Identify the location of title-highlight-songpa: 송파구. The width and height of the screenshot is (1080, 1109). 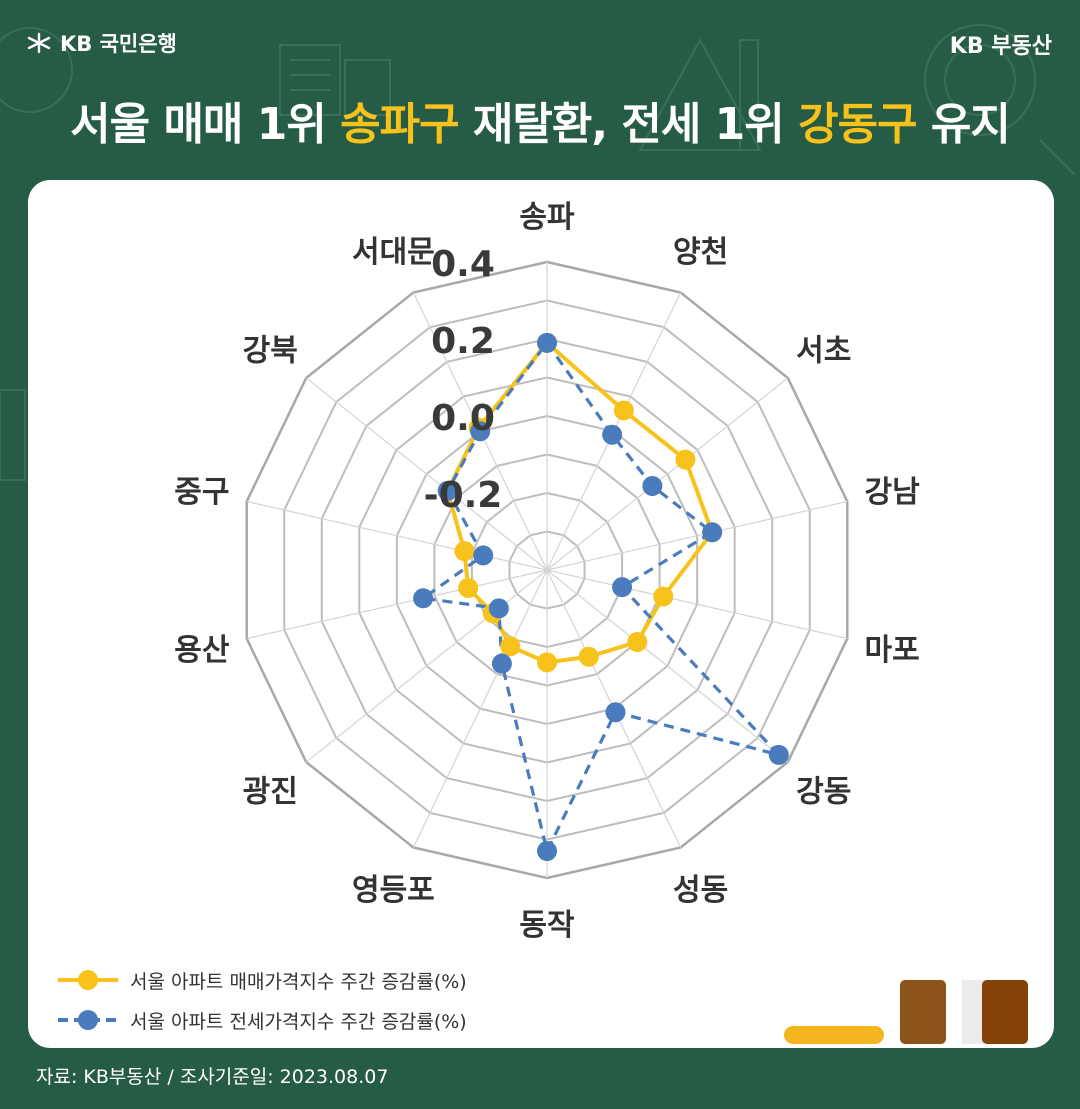
(399, 124).